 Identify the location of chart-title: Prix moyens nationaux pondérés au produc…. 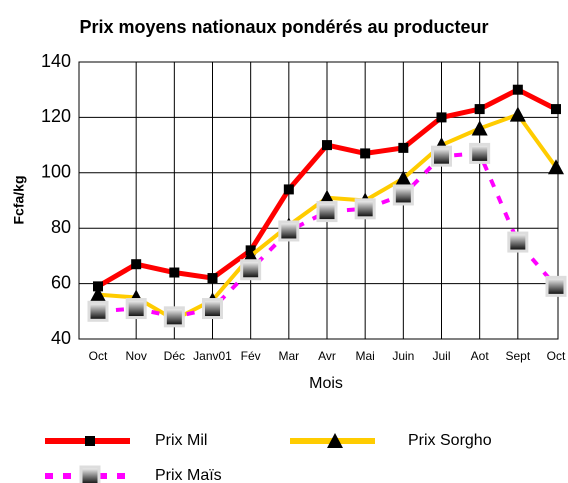
(283, 27).